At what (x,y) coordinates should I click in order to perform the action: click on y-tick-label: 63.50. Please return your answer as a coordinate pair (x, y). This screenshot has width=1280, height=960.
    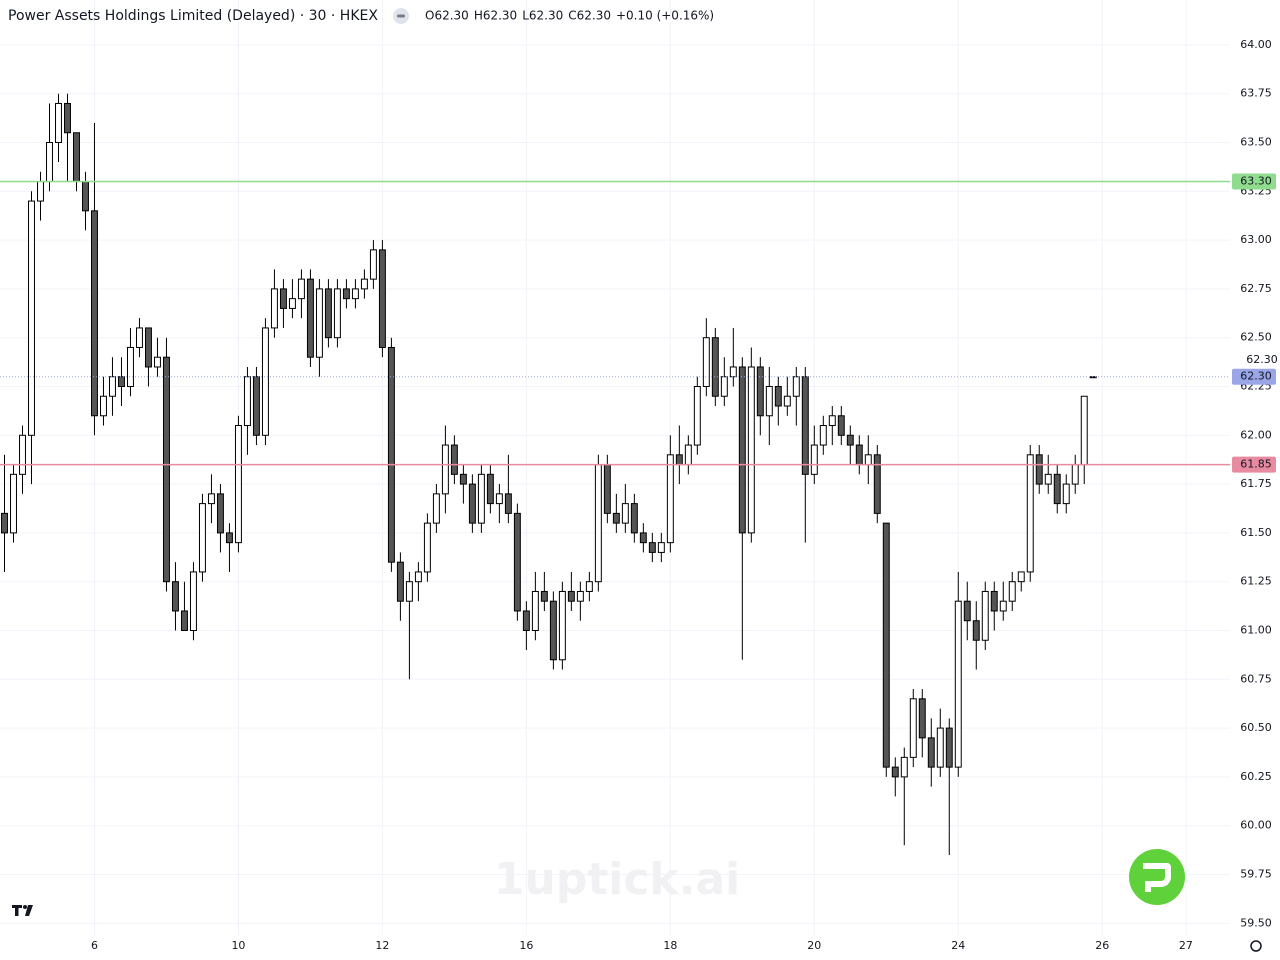
    Looking at the image, I should click on (1256, 141).